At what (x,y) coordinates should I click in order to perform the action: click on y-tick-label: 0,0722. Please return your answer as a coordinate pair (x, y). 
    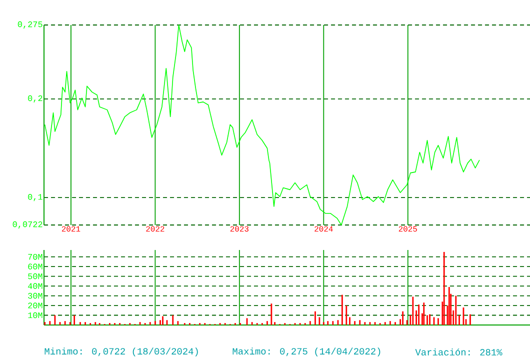
    Looking at the image, I should click on (27, 225).